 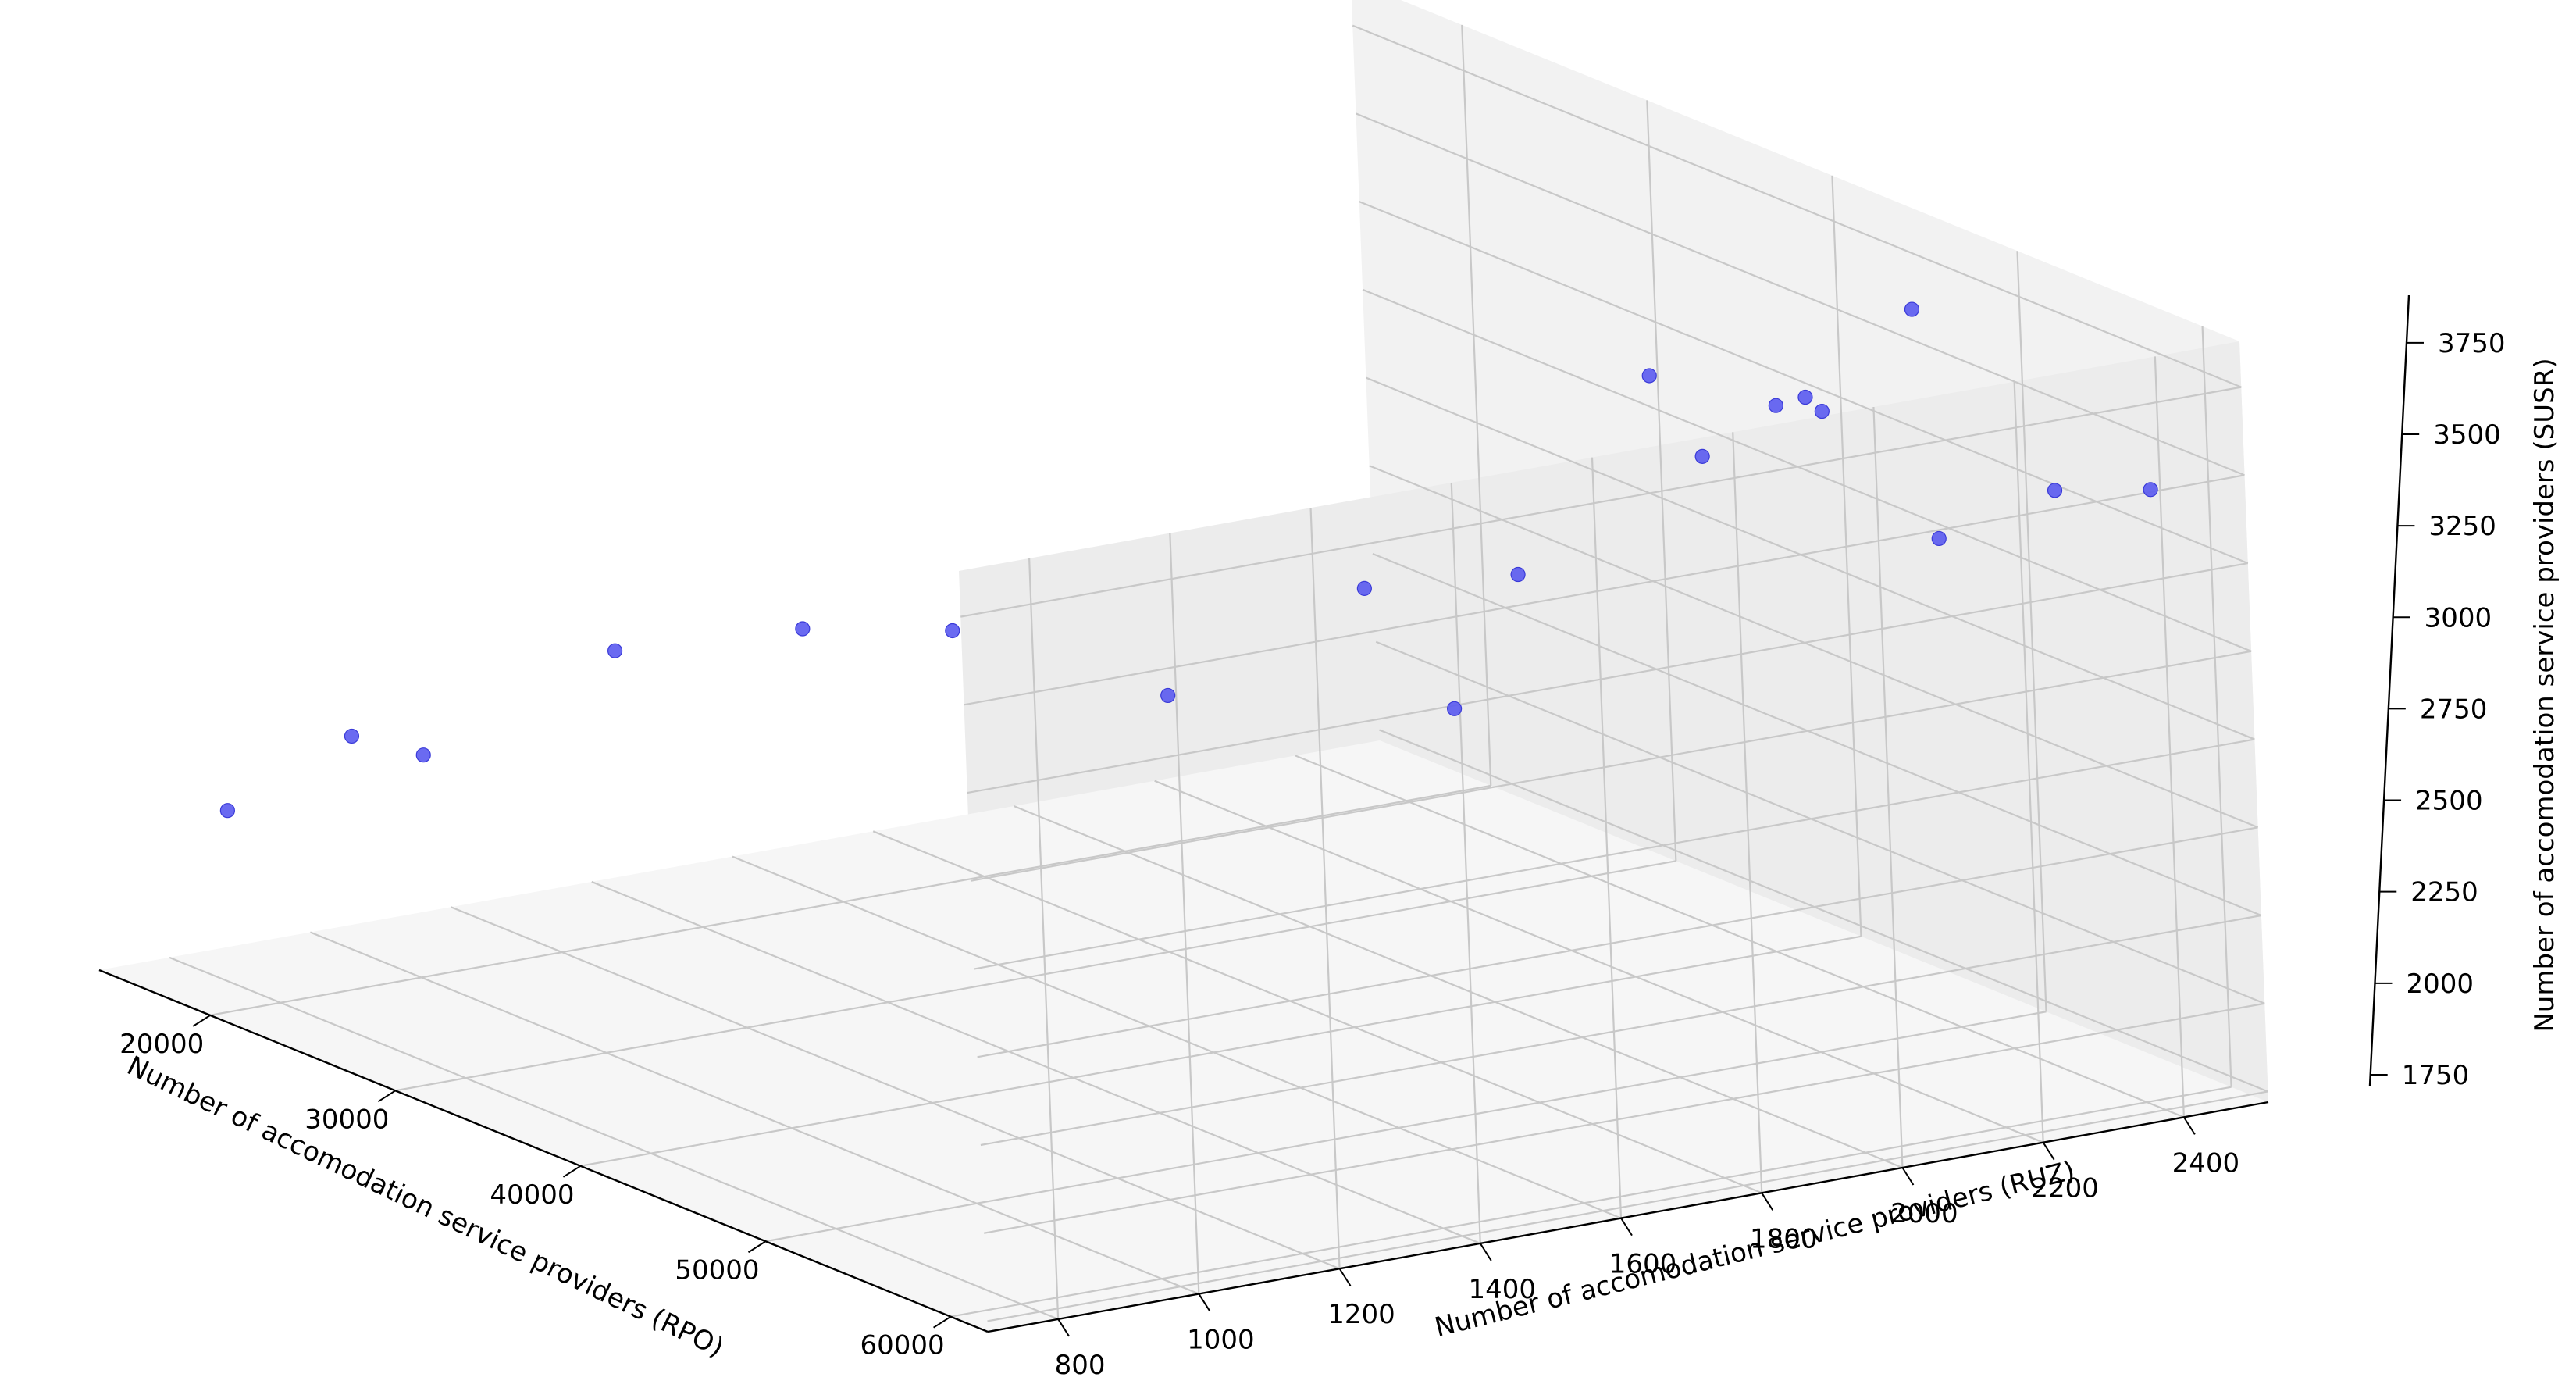 I want to click on z-tick-label: 1750, so click(x=2436, y=1075).